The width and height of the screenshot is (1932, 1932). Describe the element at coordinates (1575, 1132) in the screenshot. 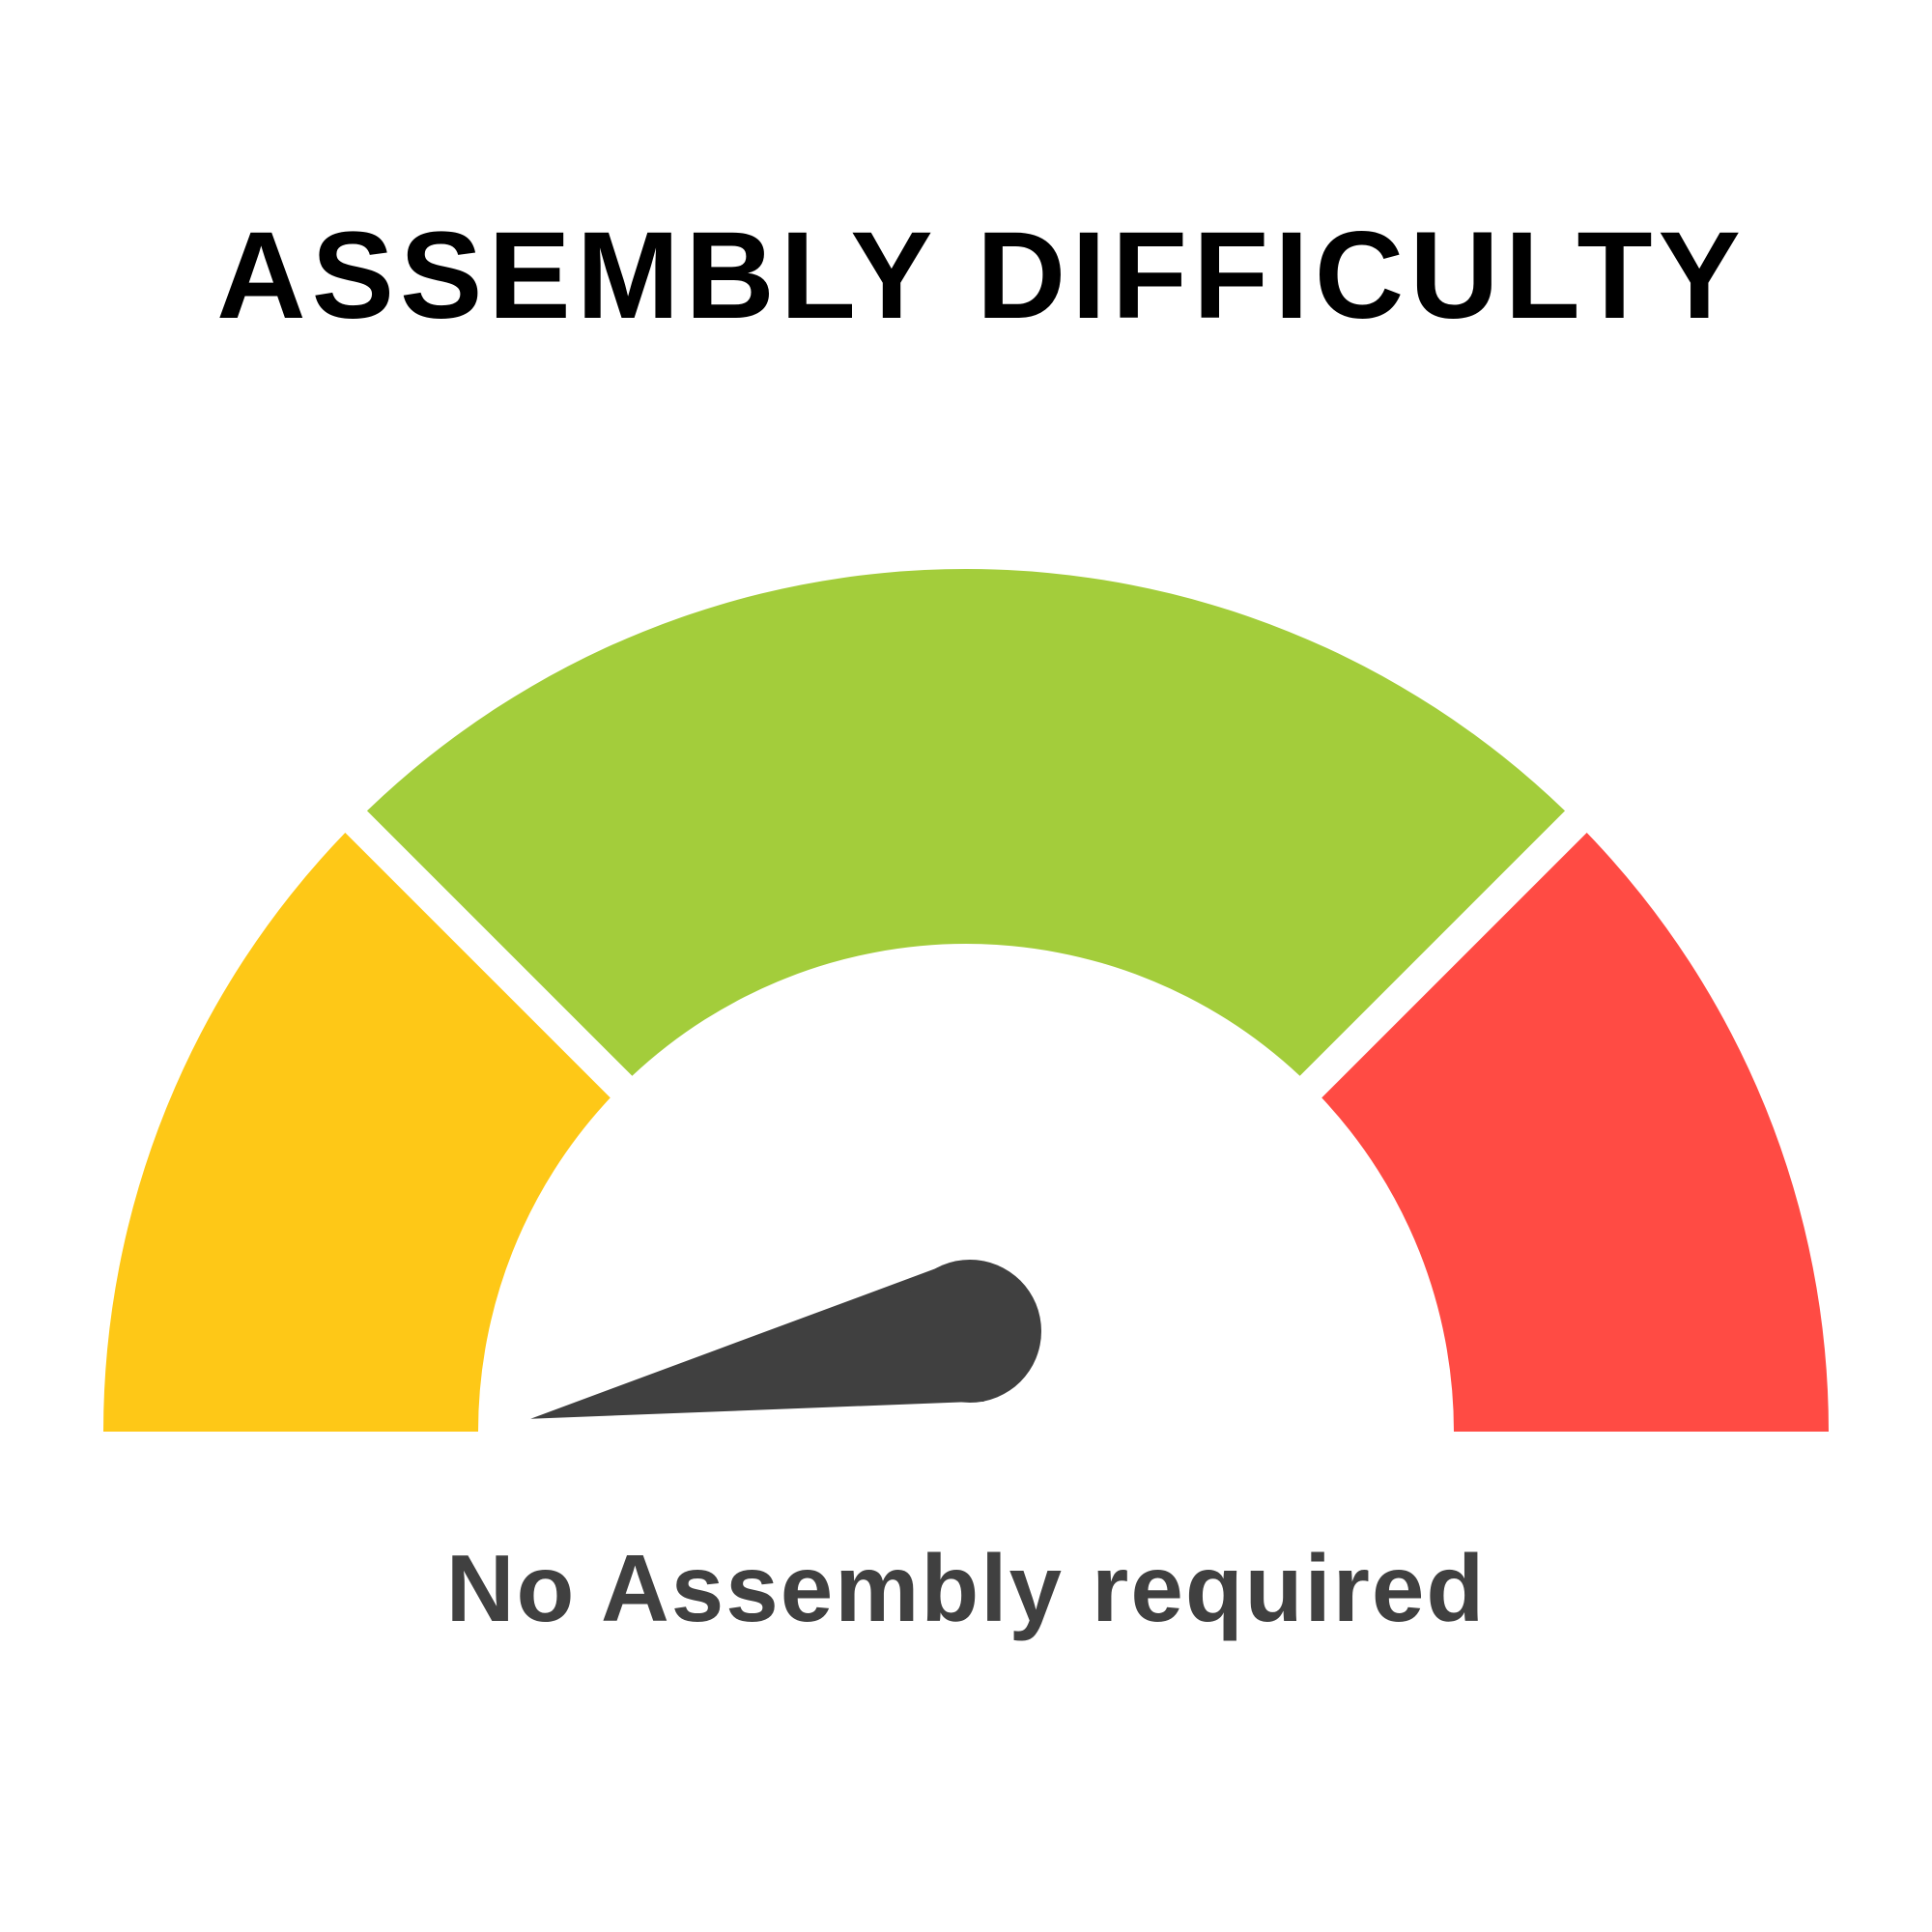

I see `gauge-segment-hard` at that location.